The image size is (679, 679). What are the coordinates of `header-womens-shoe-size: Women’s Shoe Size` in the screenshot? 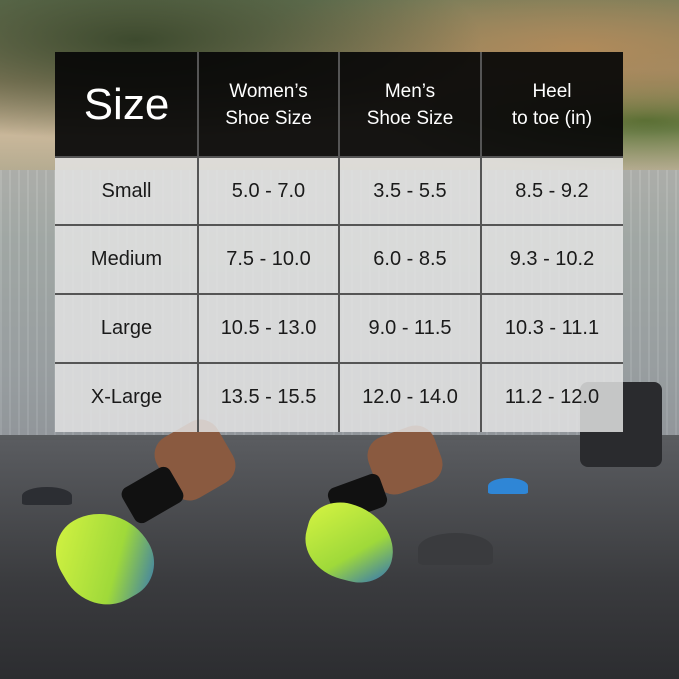 It's located at (268, 104).